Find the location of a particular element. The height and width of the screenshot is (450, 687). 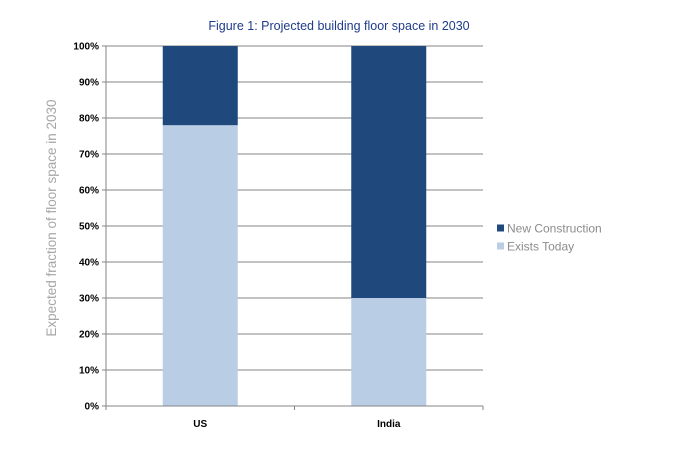

y-tick-labels: 0% 10% 20% 30% 40% 50% 60% 70% 80% 90% 100% is located at coordinates (86, 227).